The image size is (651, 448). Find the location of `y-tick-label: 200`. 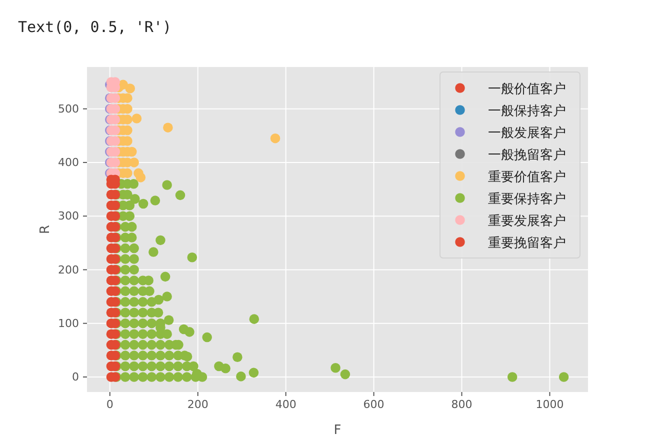

y-tick-label: 200 is located at coordinates (68, 269).